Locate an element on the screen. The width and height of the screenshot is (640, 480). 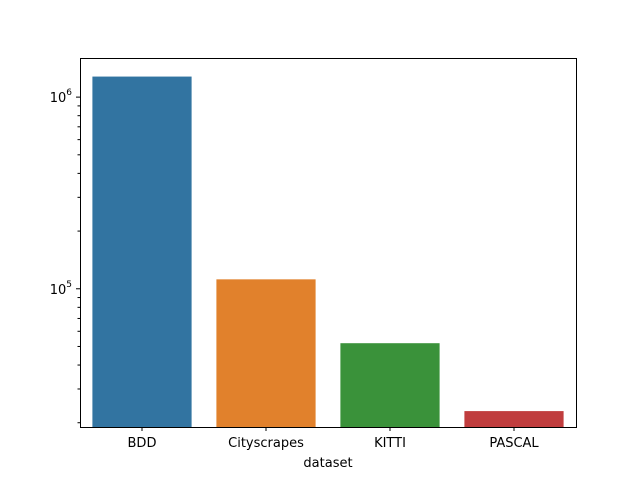
x-axis-ticks: BDD Cityscrapes KITTI PASCAL is located at coordinates (333, 439).